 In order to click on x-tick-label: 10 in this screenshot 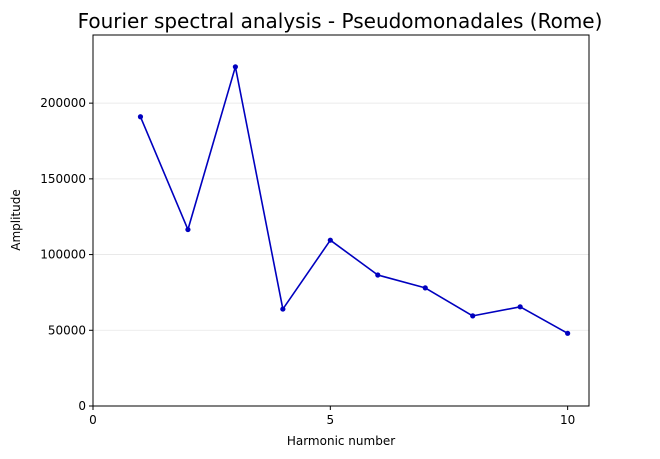, I will do `click(567, 420)`.